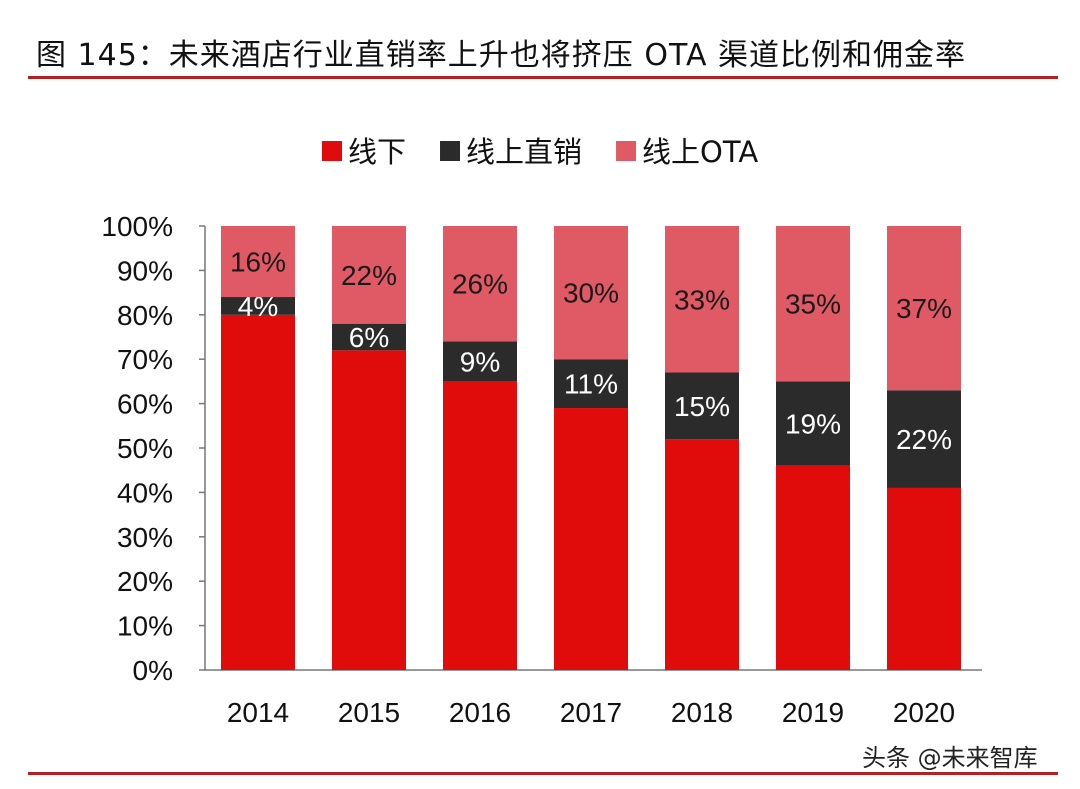 This screenshot has width=1080, height=789. I want to click on data-label: 9%, so click(480, 361).